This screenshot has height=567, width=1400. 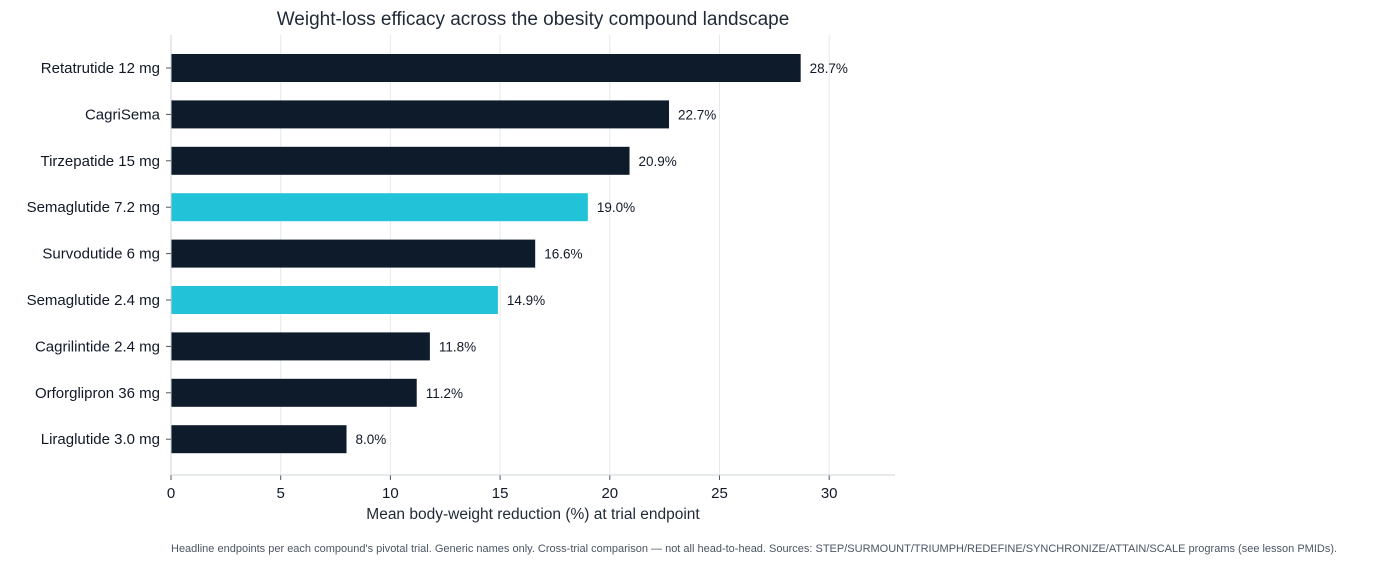 I want to click on category-label: Retatrutide 12 mg, so click(x=100, y=68).